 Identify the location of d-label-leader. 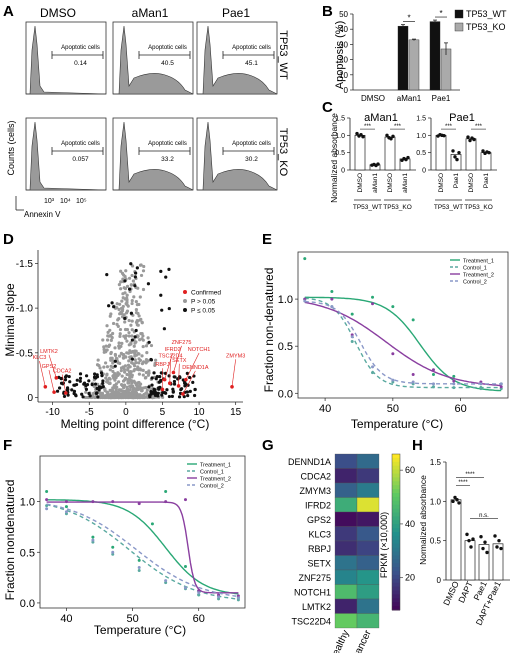
(169, 366).